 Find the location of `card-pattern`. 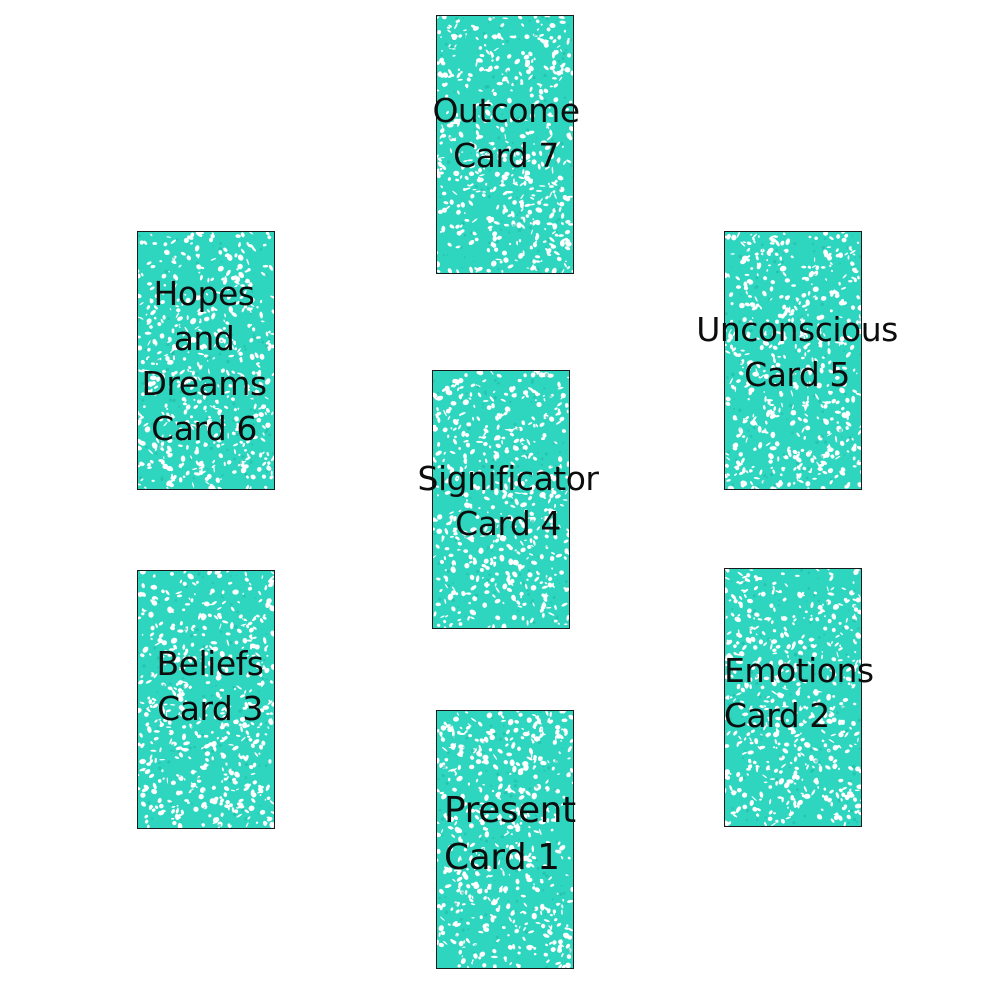

card-pattern is located at coordinates (206, 699).